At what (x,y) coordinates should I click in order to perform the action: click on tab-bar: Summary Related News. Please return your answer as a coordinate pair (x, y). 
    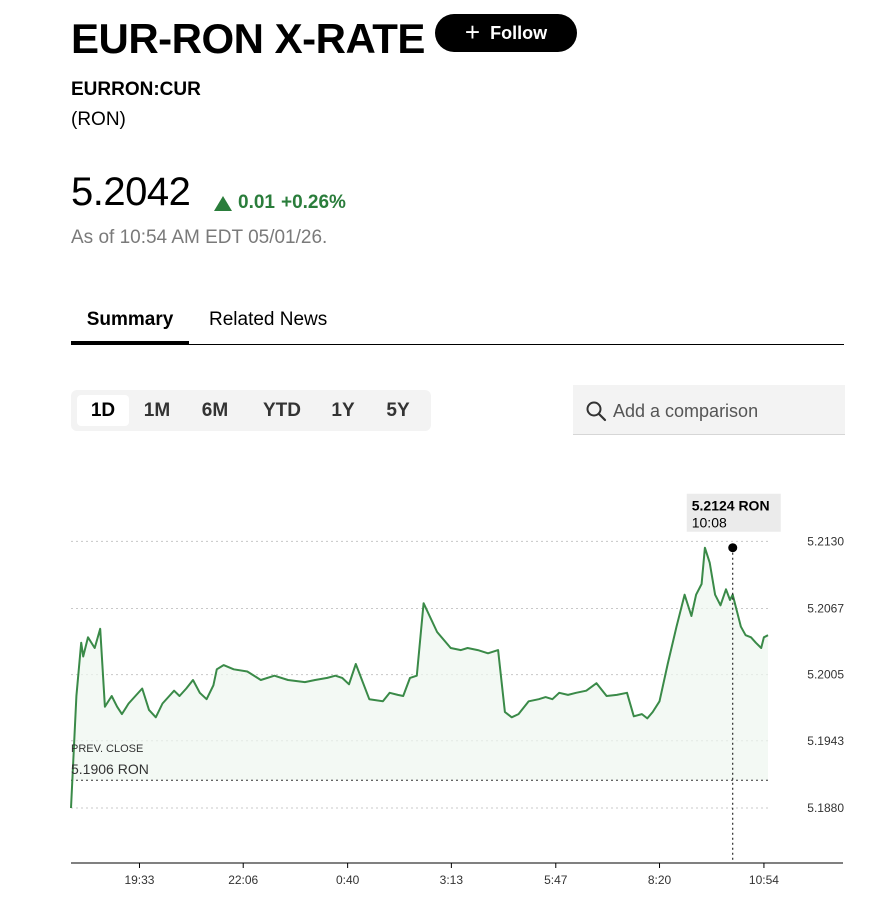
    Looking at the image, I should click on (457, 326).